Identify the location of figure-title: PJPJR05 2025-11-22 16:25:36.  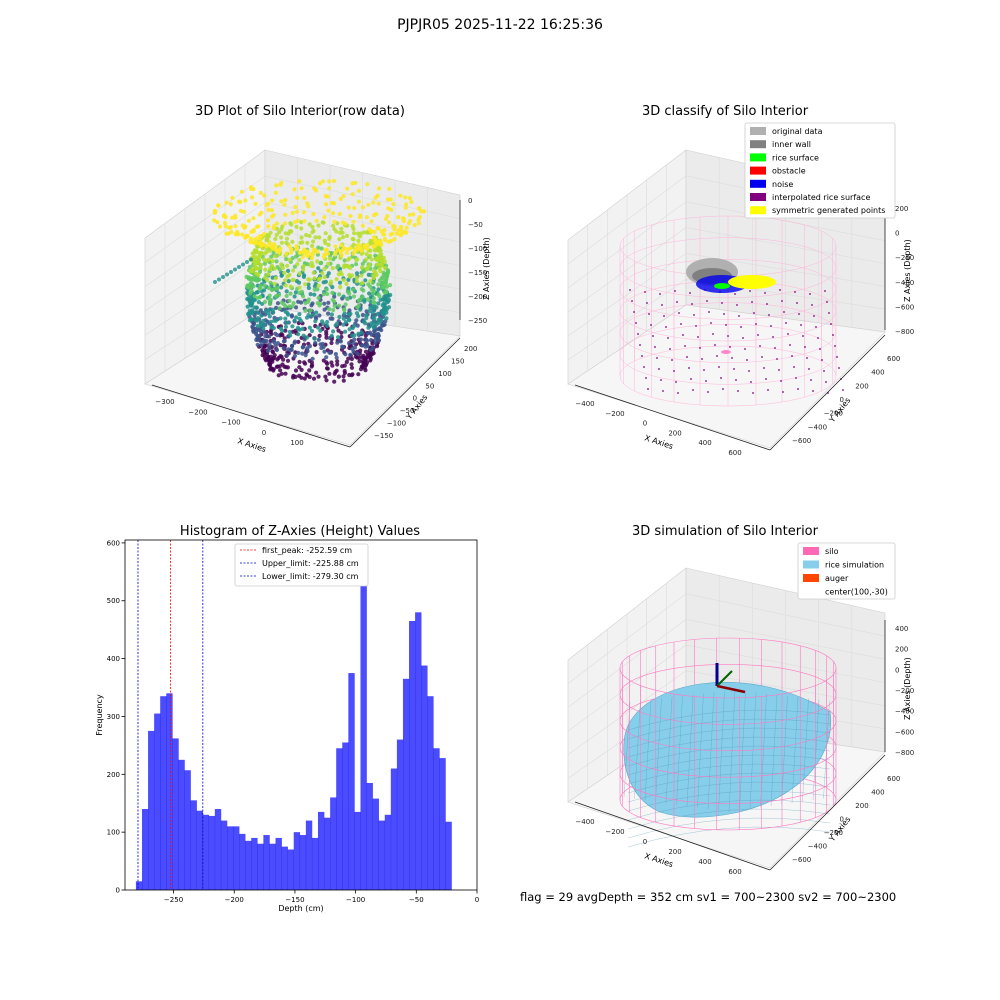
(500, 25).